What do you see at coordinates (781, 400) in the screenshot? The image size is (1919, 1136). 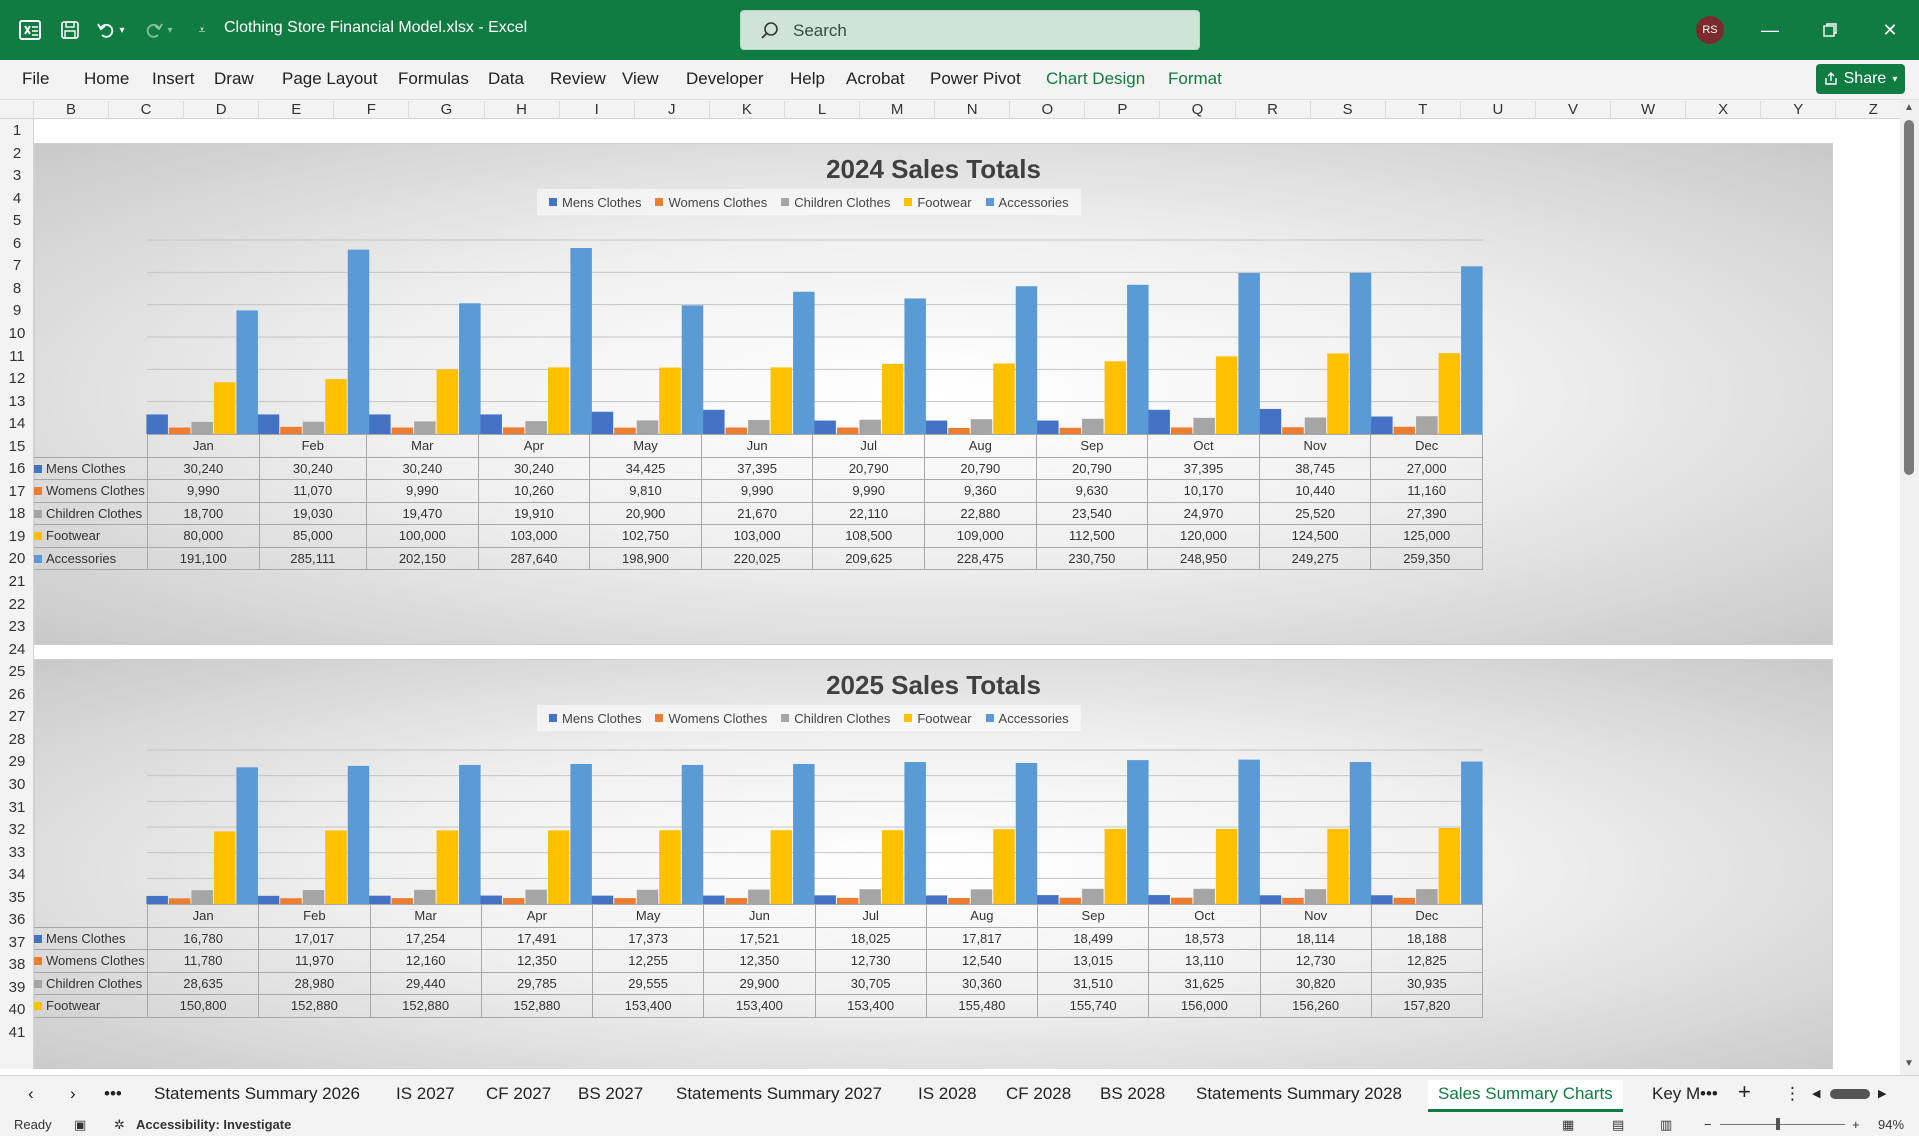 I see `bar-footwear-jun` at bounding box center [781, 400].